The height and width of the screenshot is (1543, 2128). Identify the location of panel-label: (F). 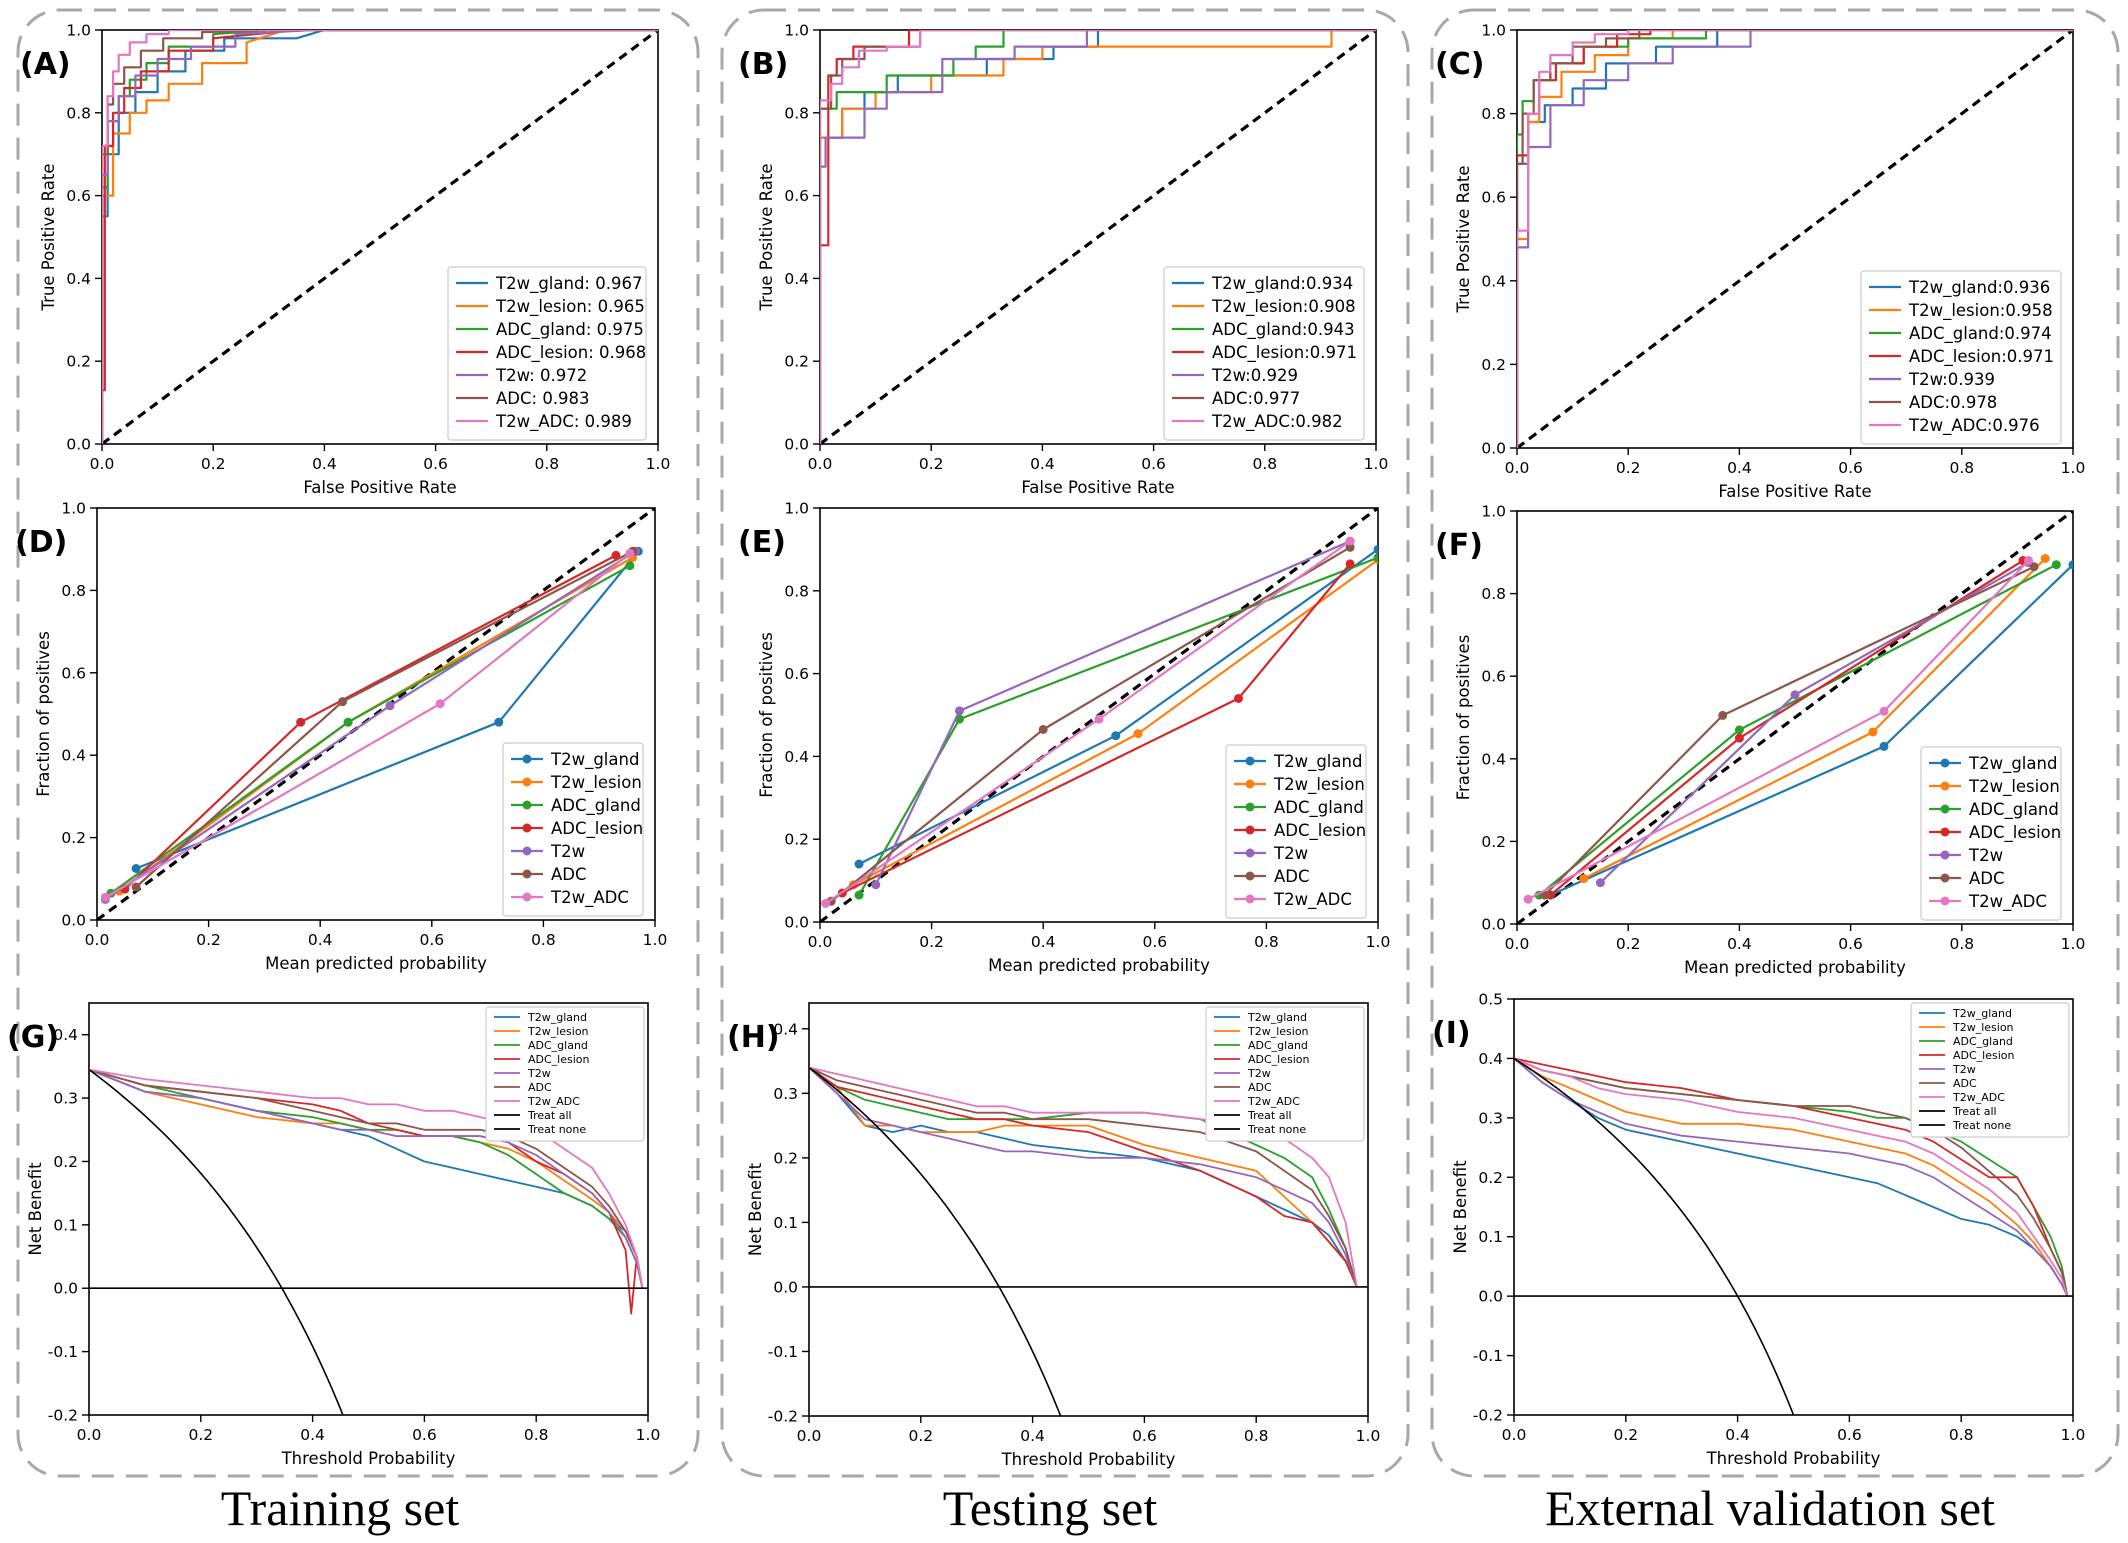
(1459, 545).